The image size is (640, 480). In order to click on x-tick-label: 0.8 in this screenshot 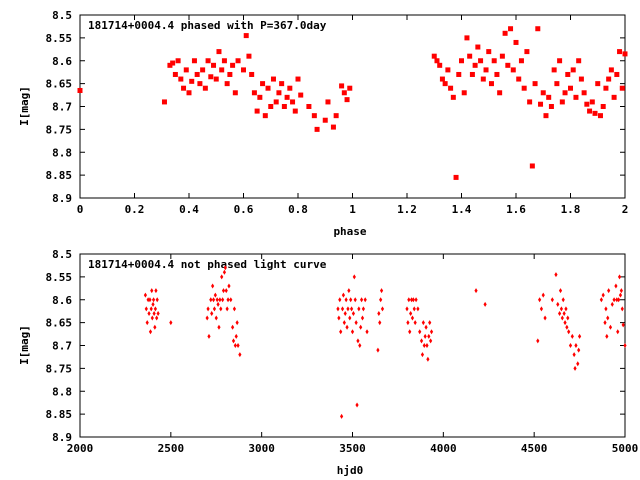, I will do `click(298, 209)`.